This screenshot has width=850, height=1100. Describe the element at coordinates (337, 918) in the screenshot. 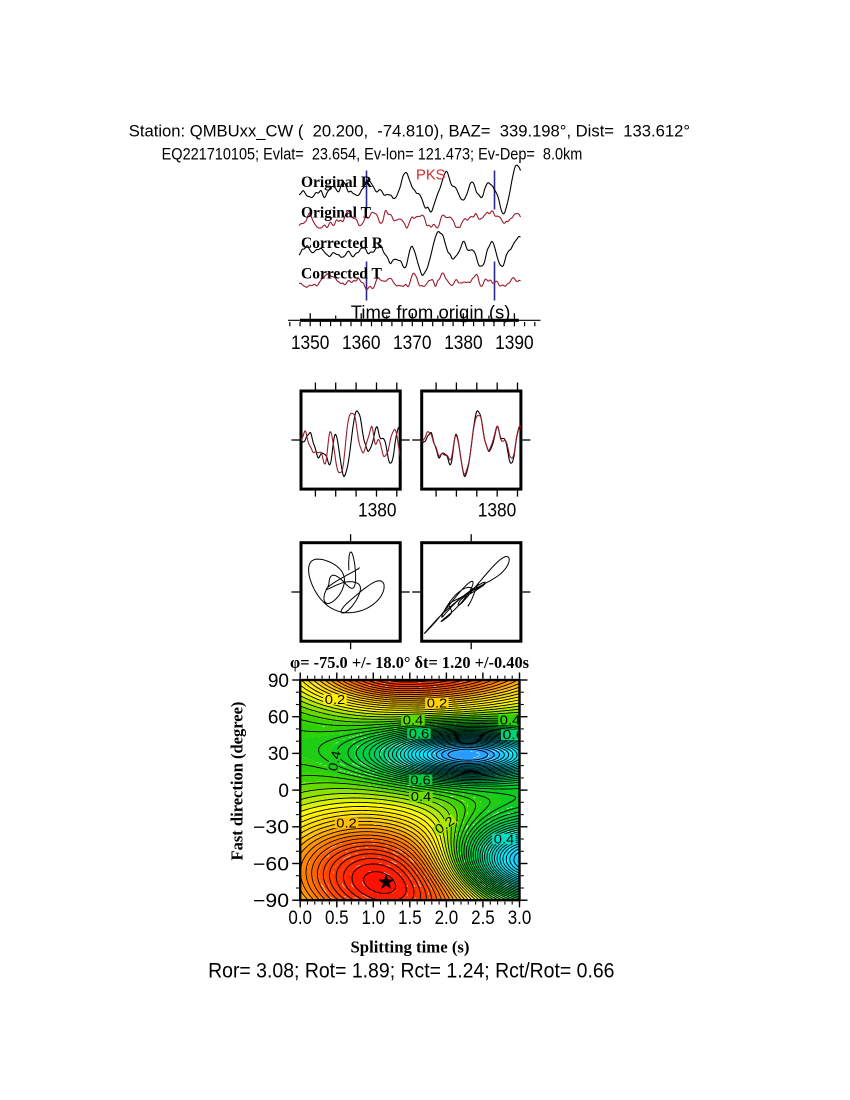

I see `svg-text: 0.5` at that location.